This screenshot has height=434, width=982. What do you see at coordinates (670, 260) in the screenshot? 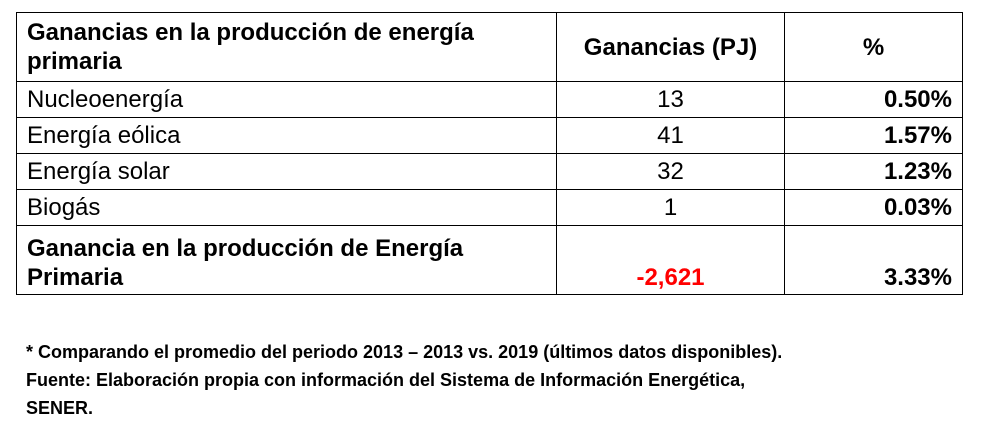
I see `total-value: -2,621` at bounding box center [670, 260].